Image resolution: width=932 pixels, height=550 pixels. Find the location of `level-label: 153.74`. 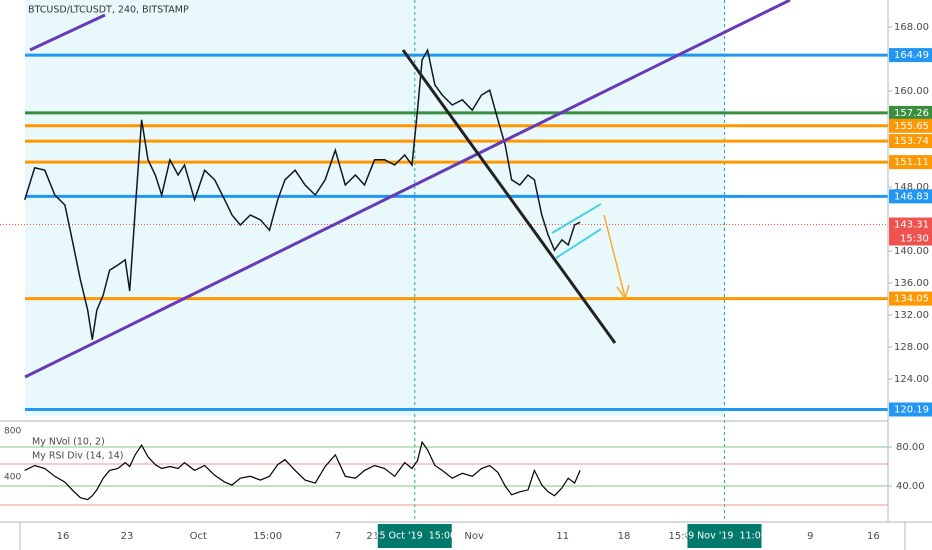

level-label: 153.74 is located at coordinates (911, 141).